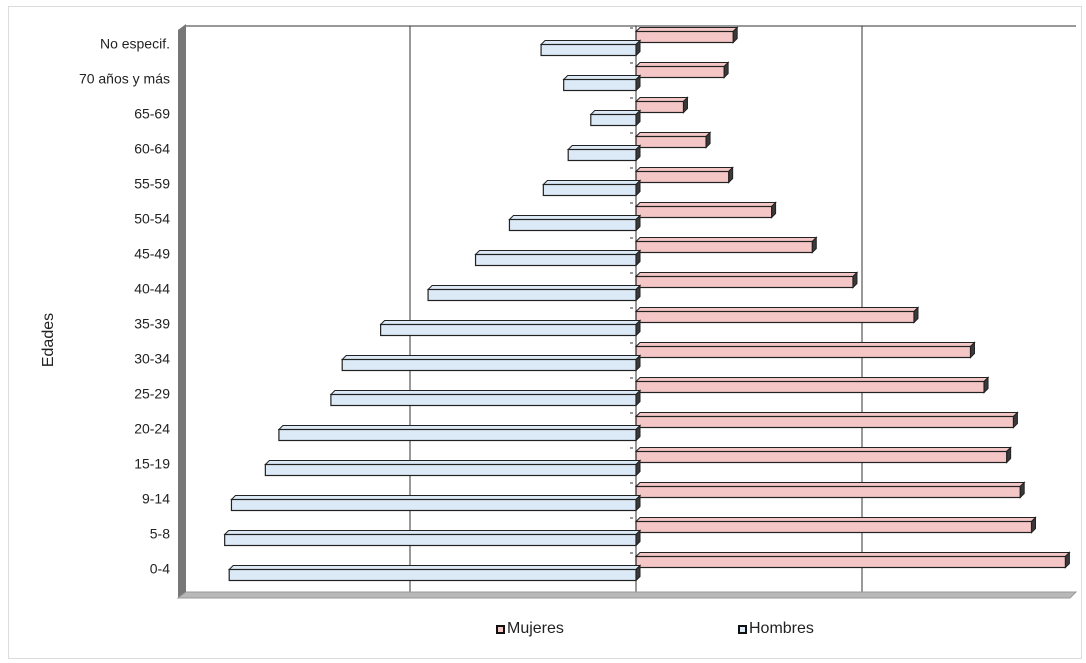 The image size is (1086, 663). What do you see at coordinates (152, 324) in the screenshot?
I see `category-label: 35-39` at bounding box center [152, 324].